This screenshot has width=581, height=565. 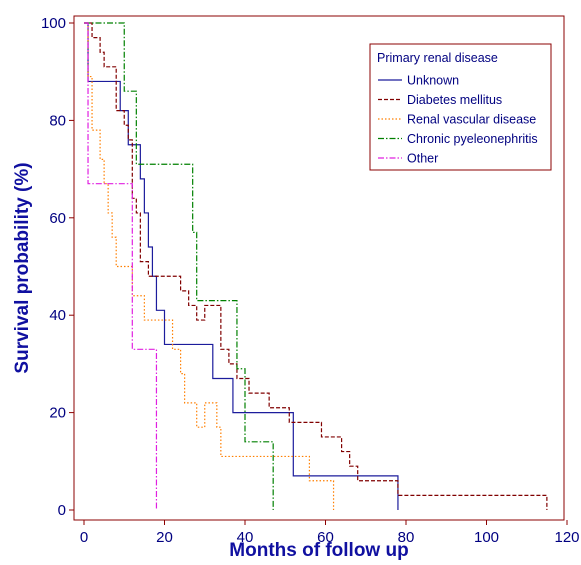 I want to click on y-tick-label: 40, so click(x=57, y=315).